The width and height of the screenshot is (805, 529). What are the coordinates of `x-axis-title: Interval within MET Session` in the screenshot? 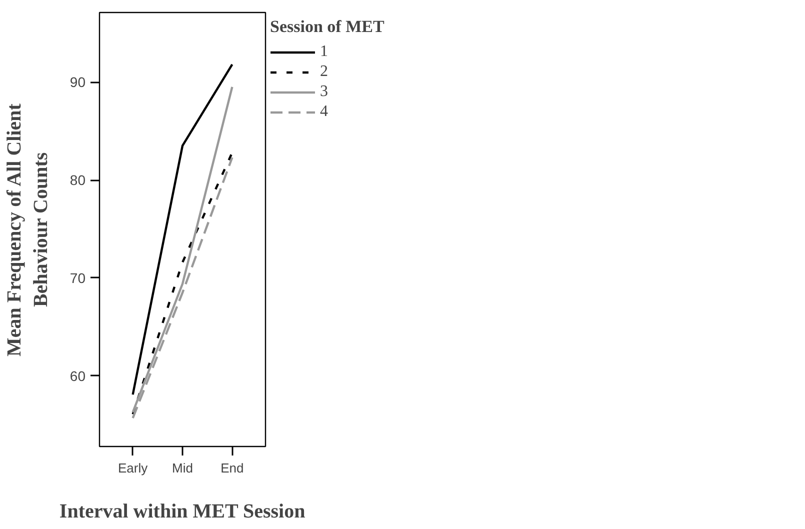 It's located at (182, 511).